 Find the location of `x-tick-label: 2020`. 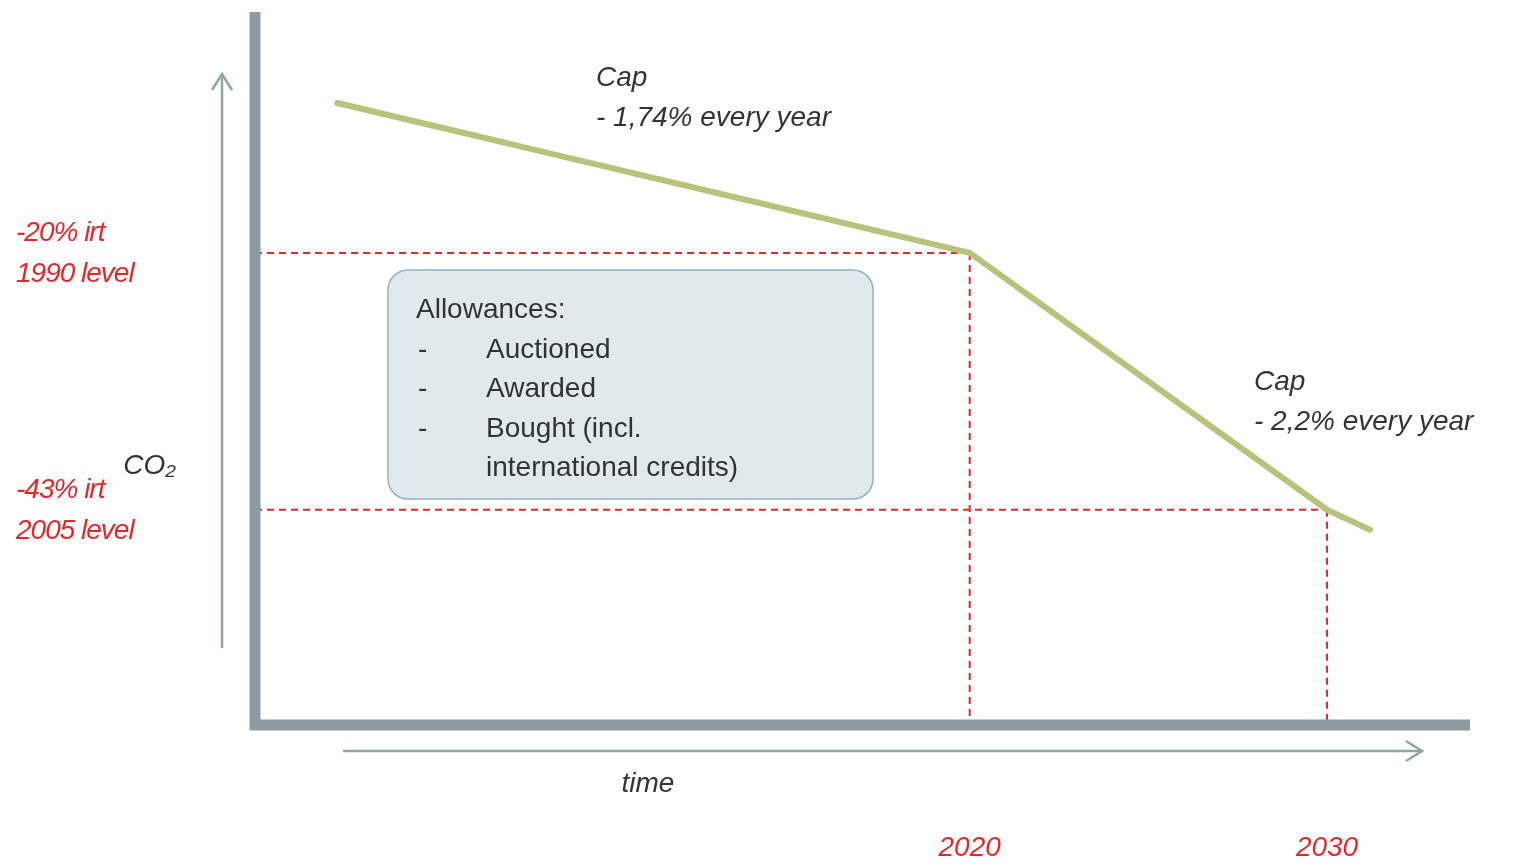

x-tick-label: 2020 is located at coordinates (969, 846).